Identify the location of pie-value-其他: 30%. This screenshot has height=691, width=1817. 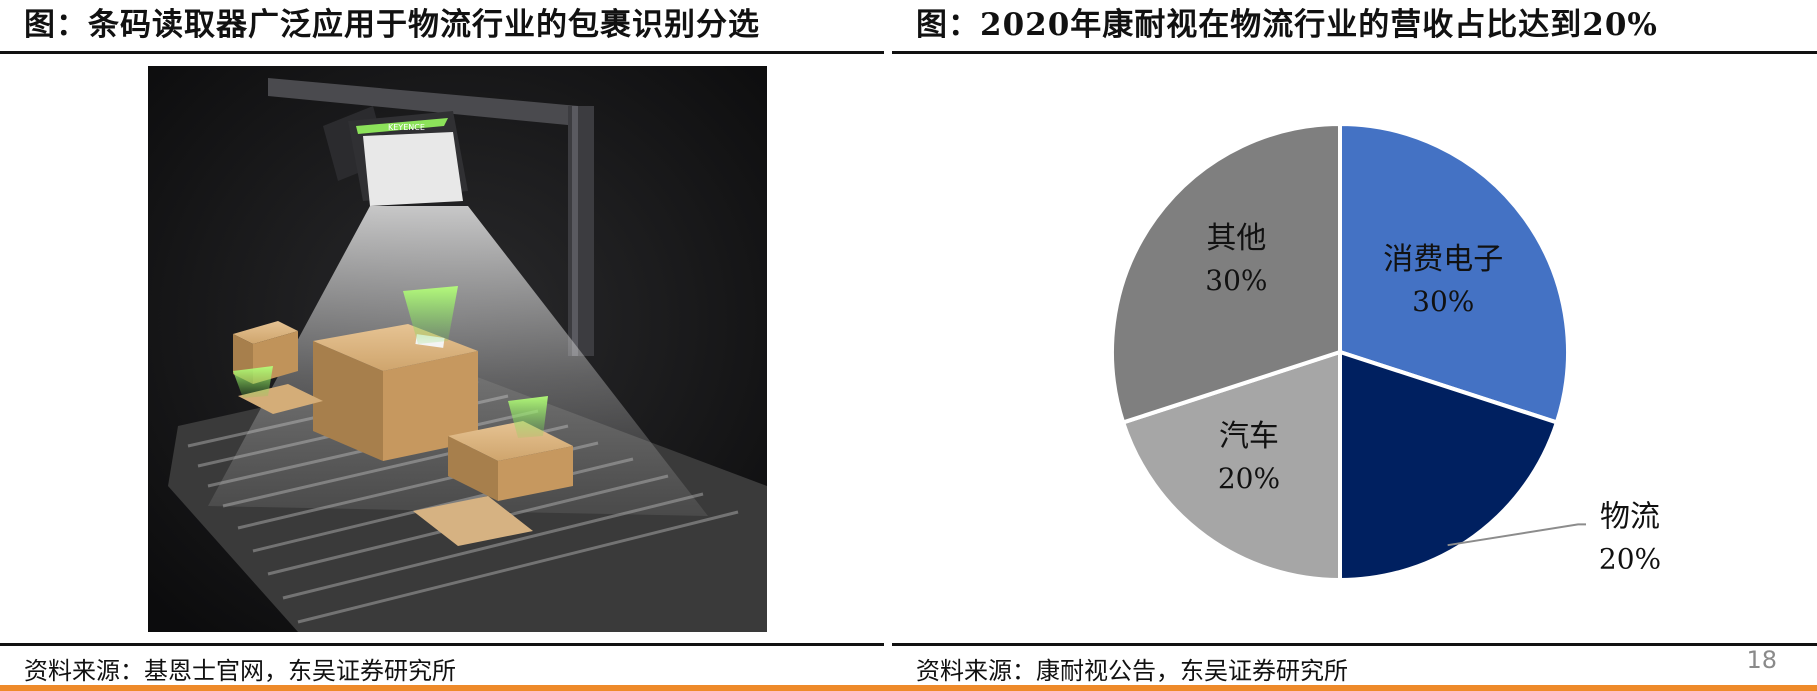
(1236, 280).